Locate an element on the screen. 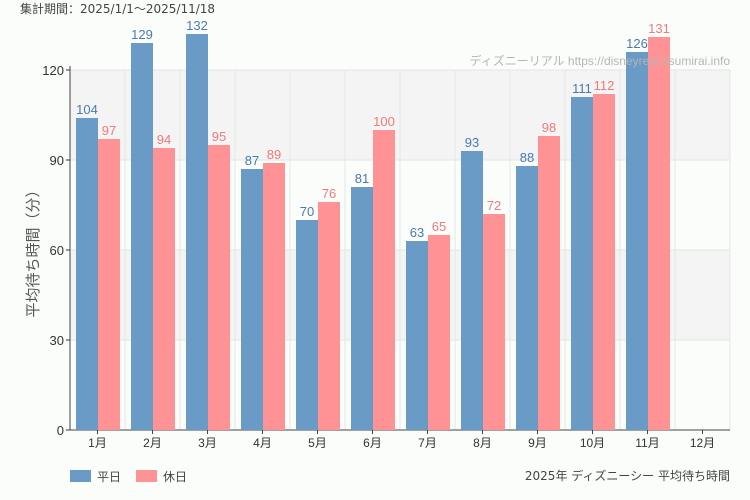 The height and width of the screenshot is (500, 750). data-label: 132 is located at coordinates (197, 25).